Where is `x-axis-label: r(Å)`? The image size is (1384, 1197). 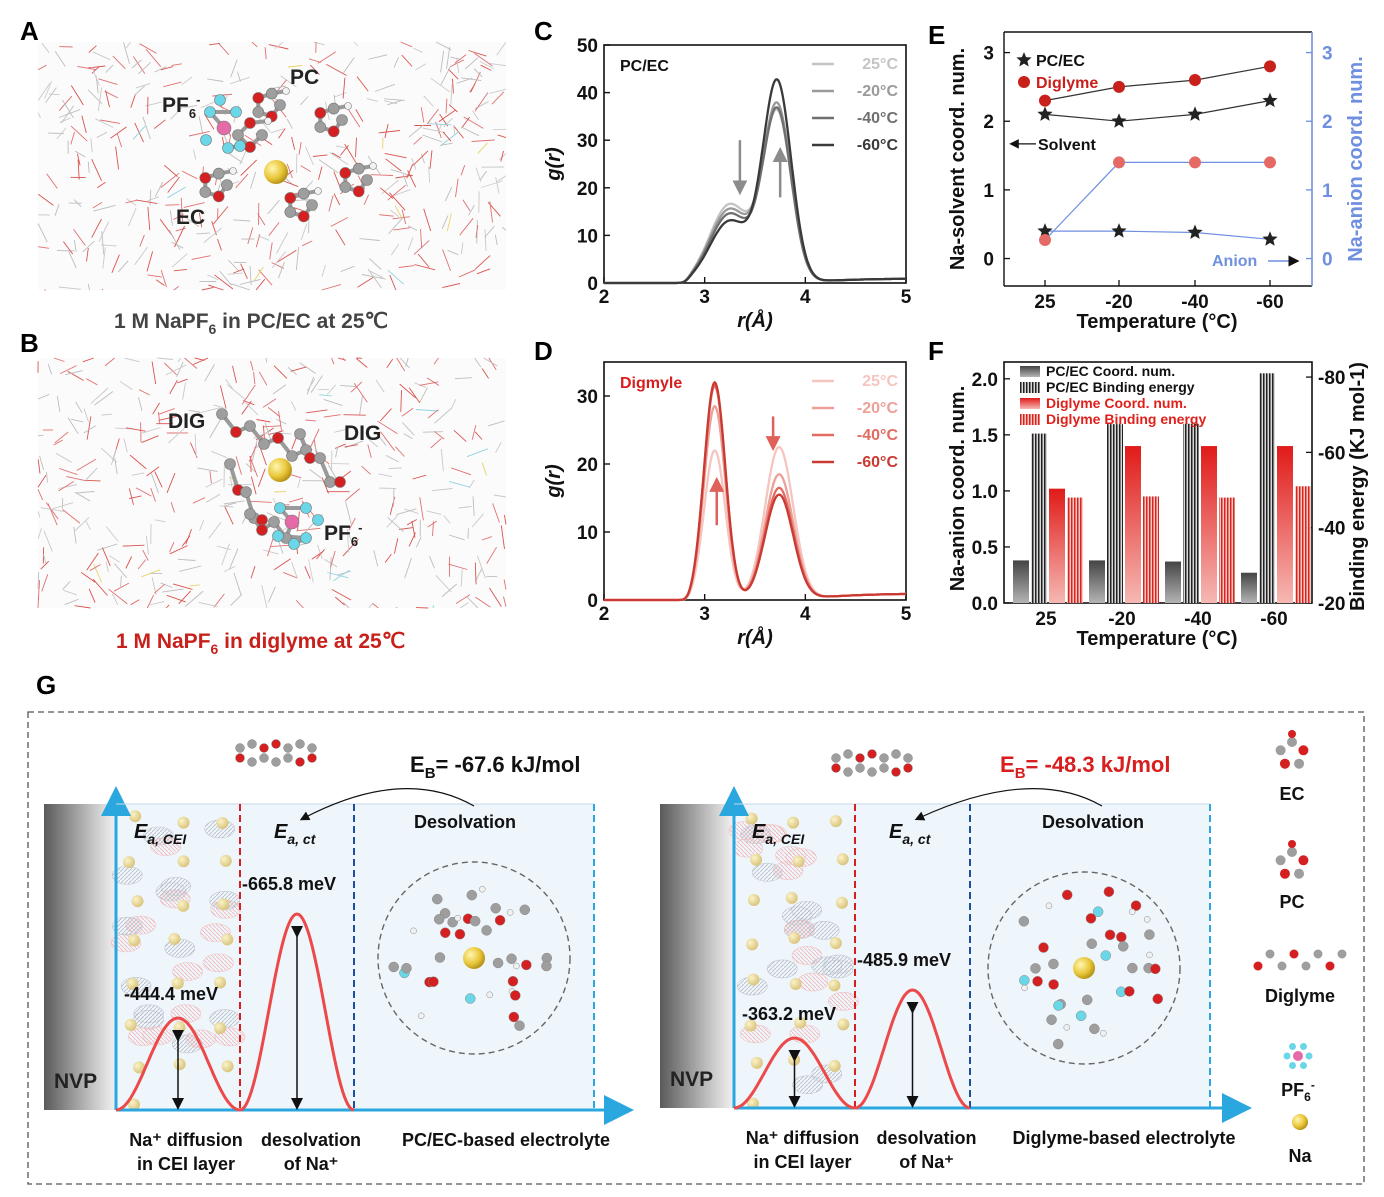
x-axis-label: r(Å) is located at coordinates (755, 637).